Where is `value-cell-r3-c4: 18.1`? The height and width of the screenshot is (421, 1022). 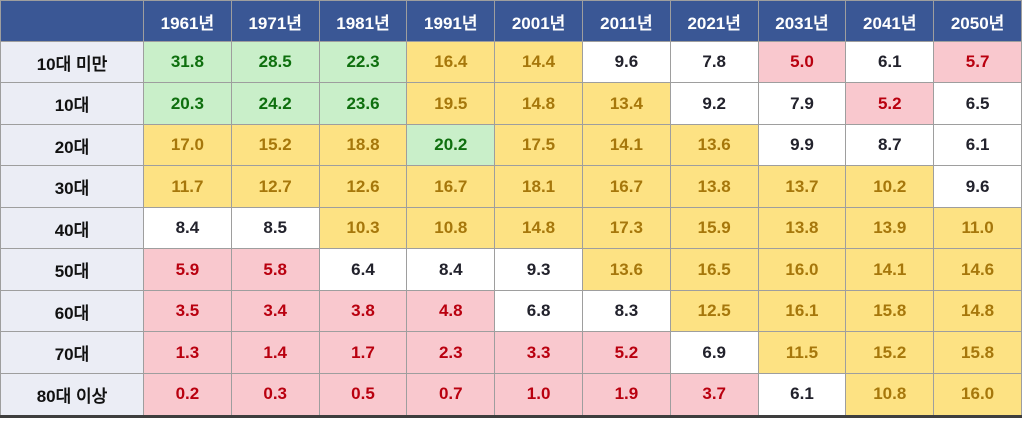 value-cell-r3-c4: 18.1 is located at coordinates (538, 186).